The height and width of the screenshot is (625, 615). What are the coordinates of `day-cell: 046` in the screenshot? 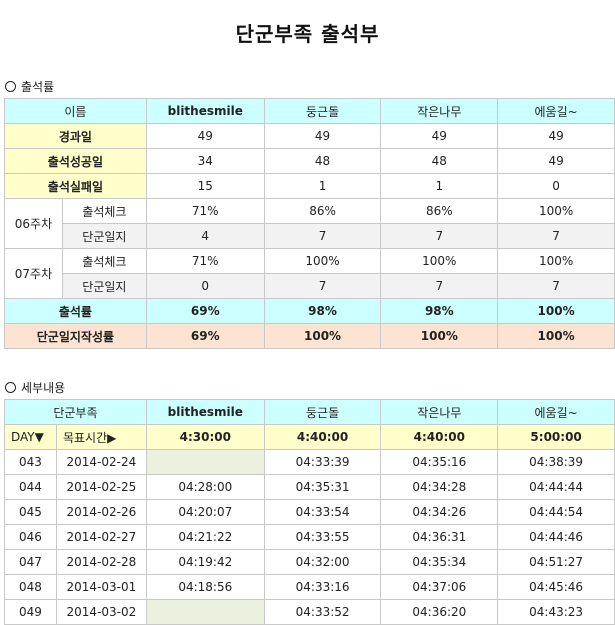 It's located at (30, 537).